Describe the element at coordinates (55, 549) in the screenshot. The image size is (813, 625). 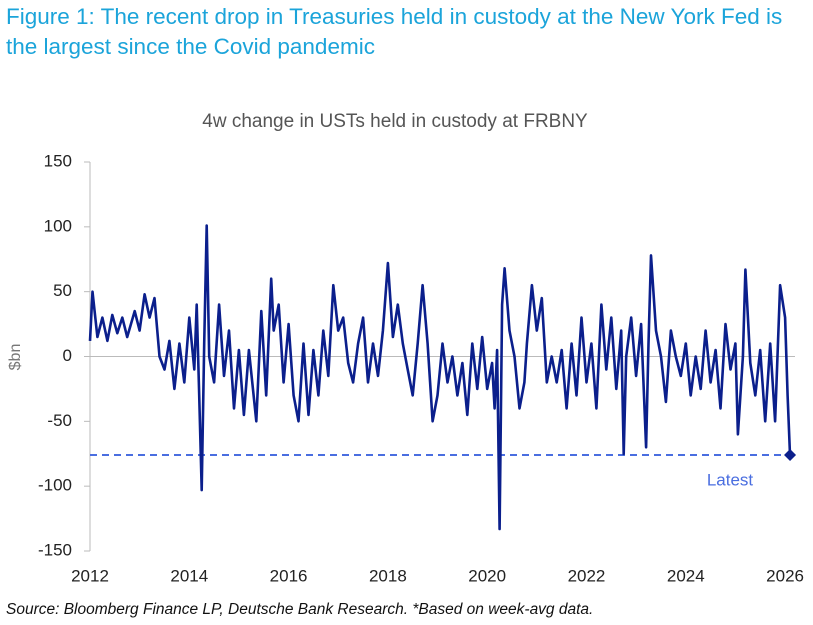
I see `y-tick-label: -150` at that location.